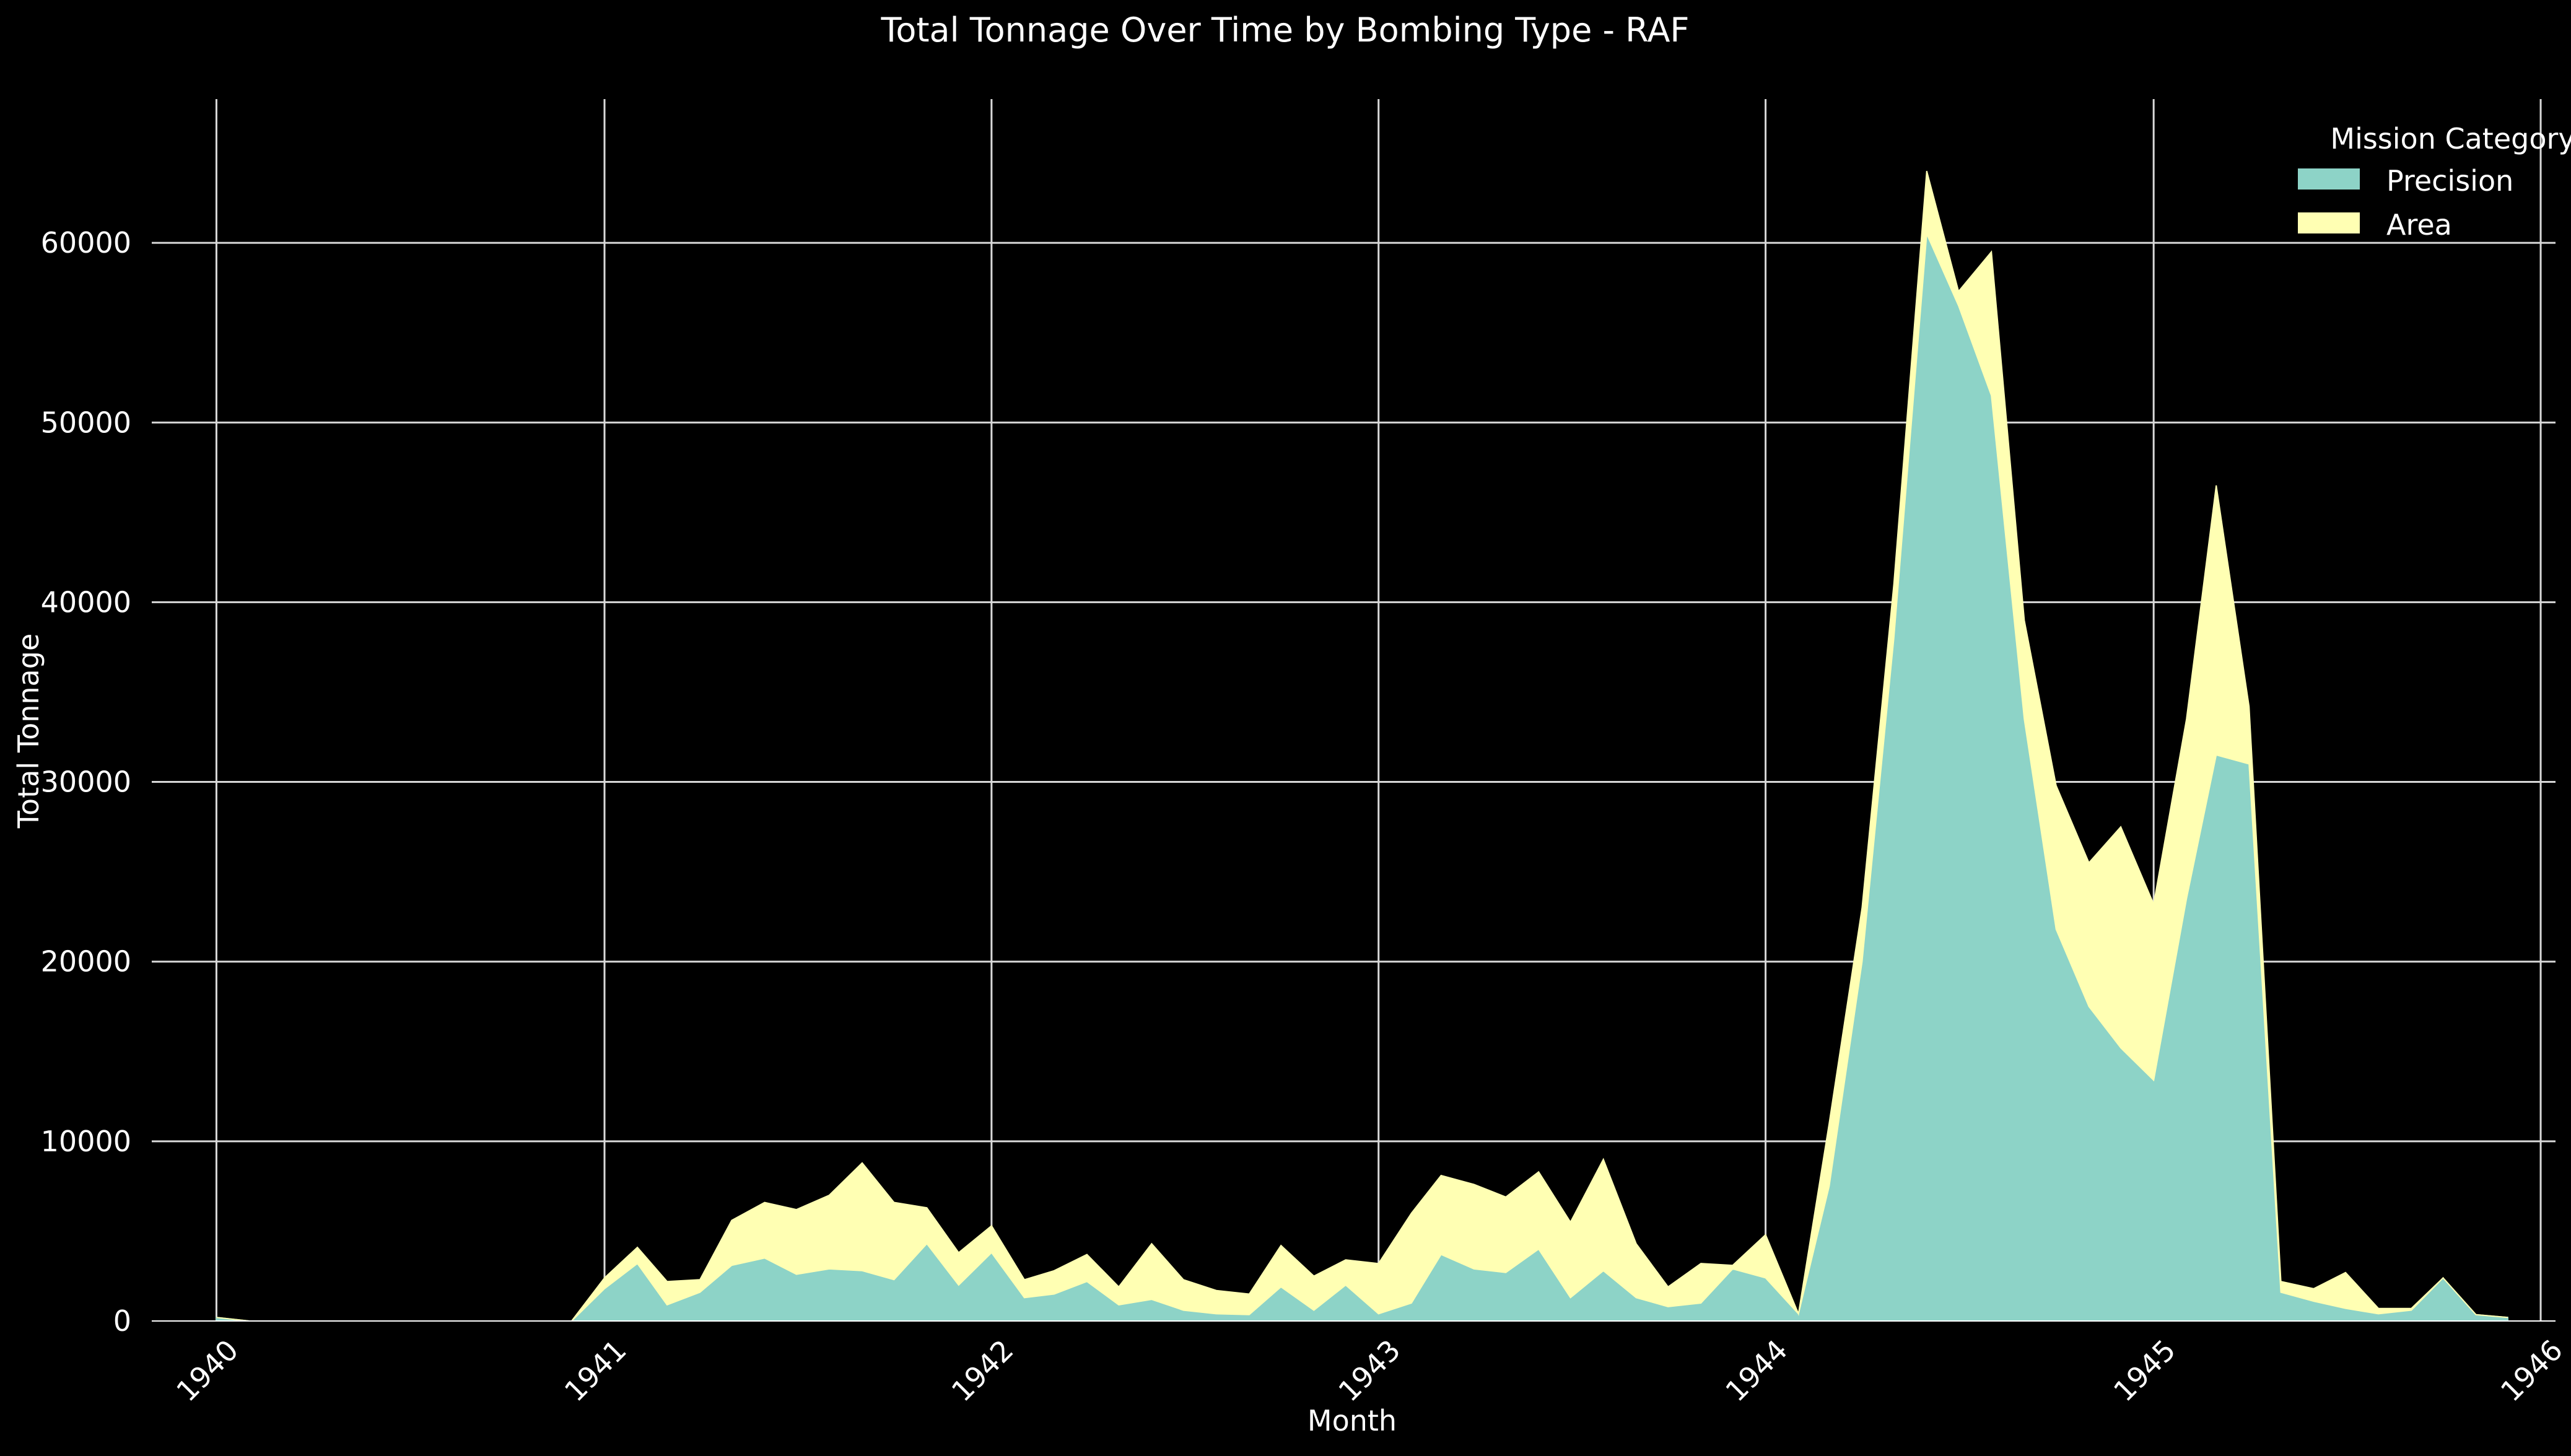 The width and height of the screenshot is (2571, 1456). What do you see at coordinates (2329, 222) in the screenshot?
I see `legend-swatch-area` at bounding box center [2329, 222].